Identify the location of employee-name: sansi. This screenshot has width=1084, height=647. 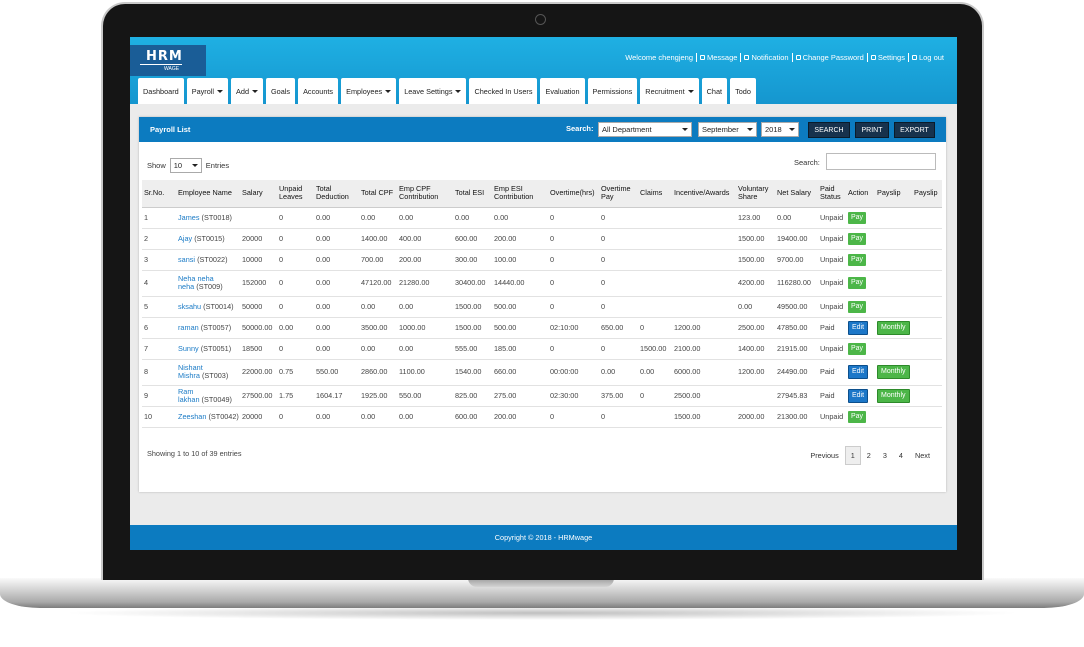
(187, 259).